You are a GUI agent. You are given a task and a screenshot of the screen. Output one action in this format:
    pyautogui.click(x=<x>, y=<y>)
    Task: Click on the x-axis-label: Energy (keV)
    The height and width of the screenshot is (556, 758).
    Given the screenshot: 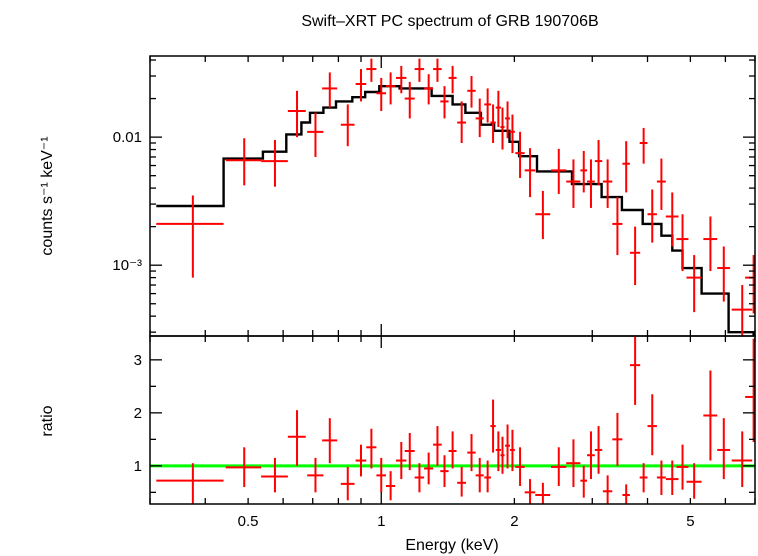 What is the action you would take?
    pyautogui.click(x=451, y=545)
    